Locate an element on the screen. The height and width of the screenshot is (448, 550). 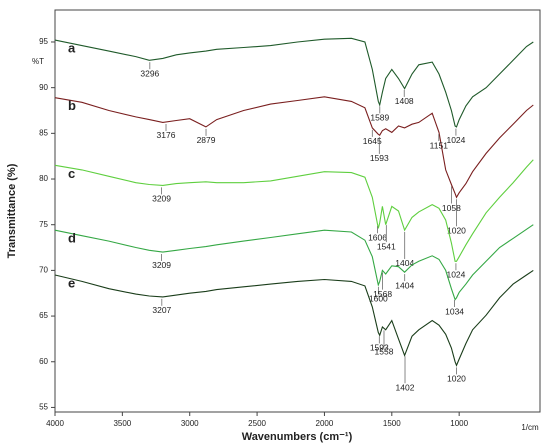
x-tick-label: 2500 is located at coordinates (257, 423).